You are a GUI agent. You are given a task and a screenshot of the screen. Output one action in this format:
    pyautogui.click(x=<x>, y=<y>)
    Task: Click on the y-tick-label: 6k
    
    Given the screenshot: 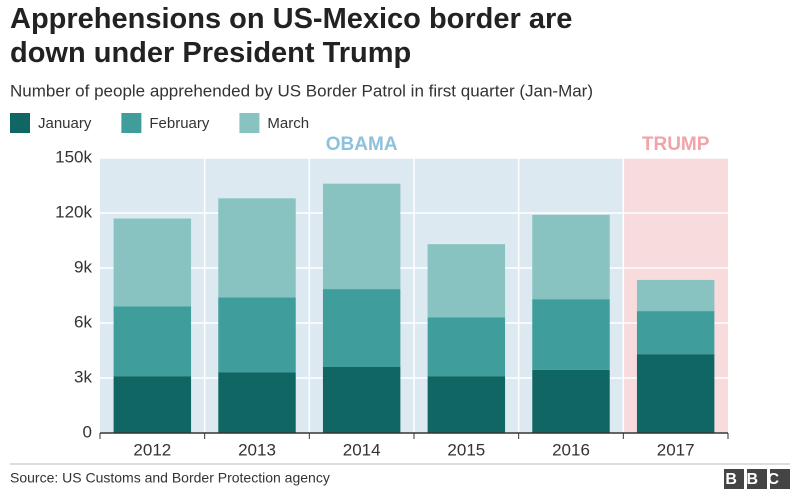 What is the action you would take?
    pyautogui.click(x=83, y=321)
    